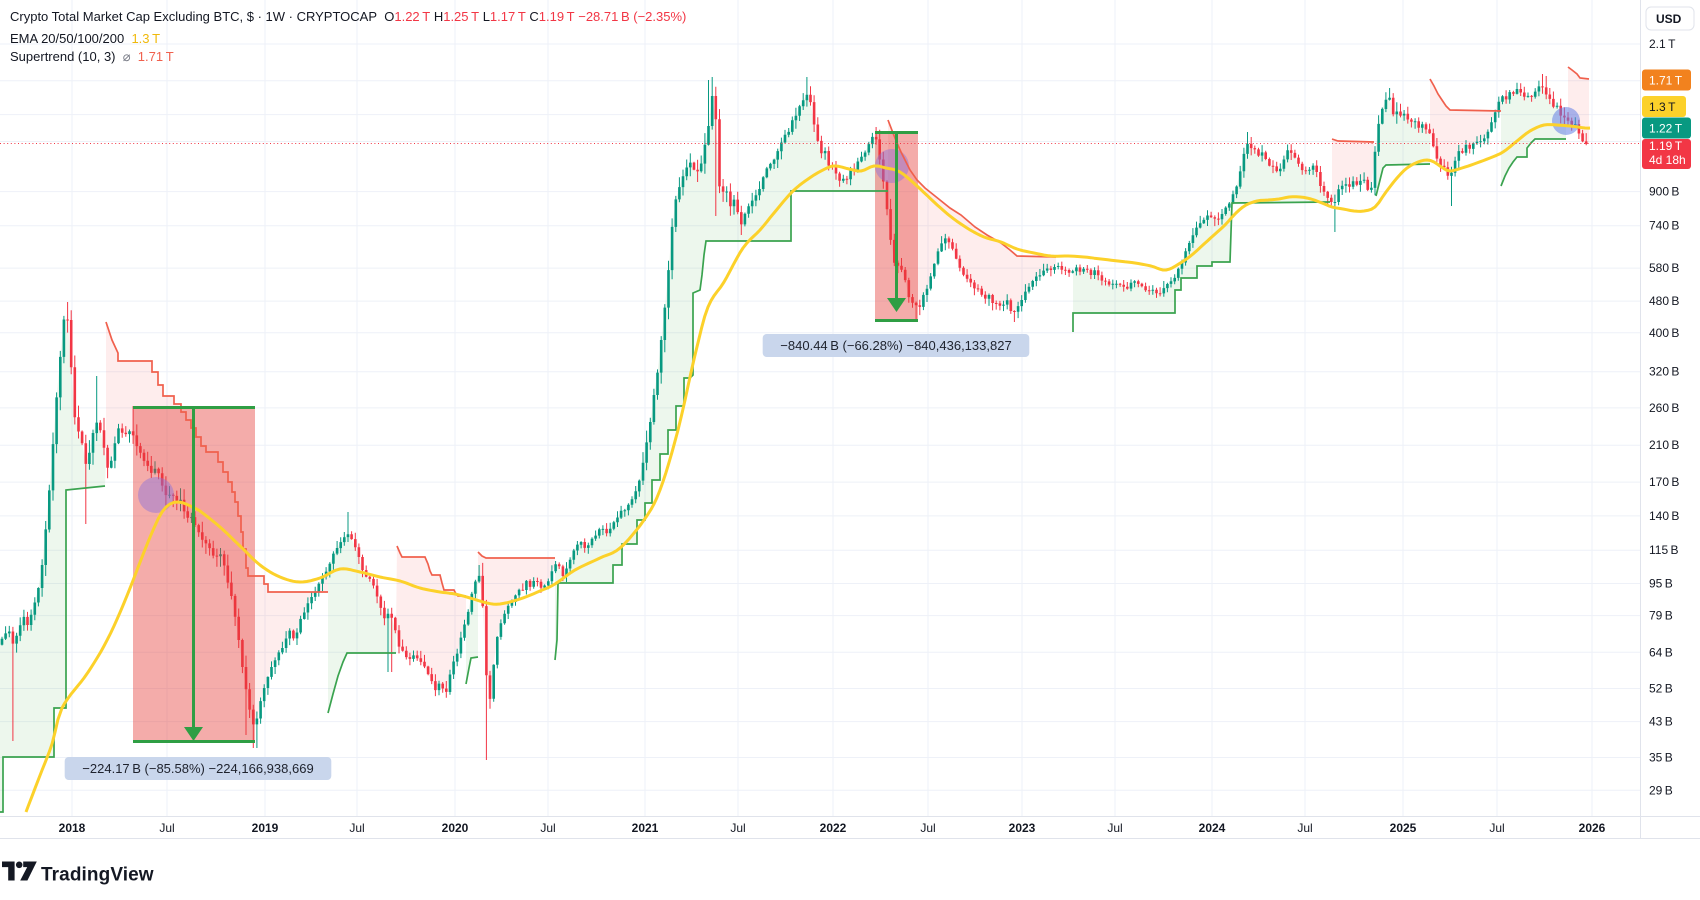 Image resolution: width=1700 pixels, height=900 pixels. I want to click on svg-text: 2025, so click(1403, 828).